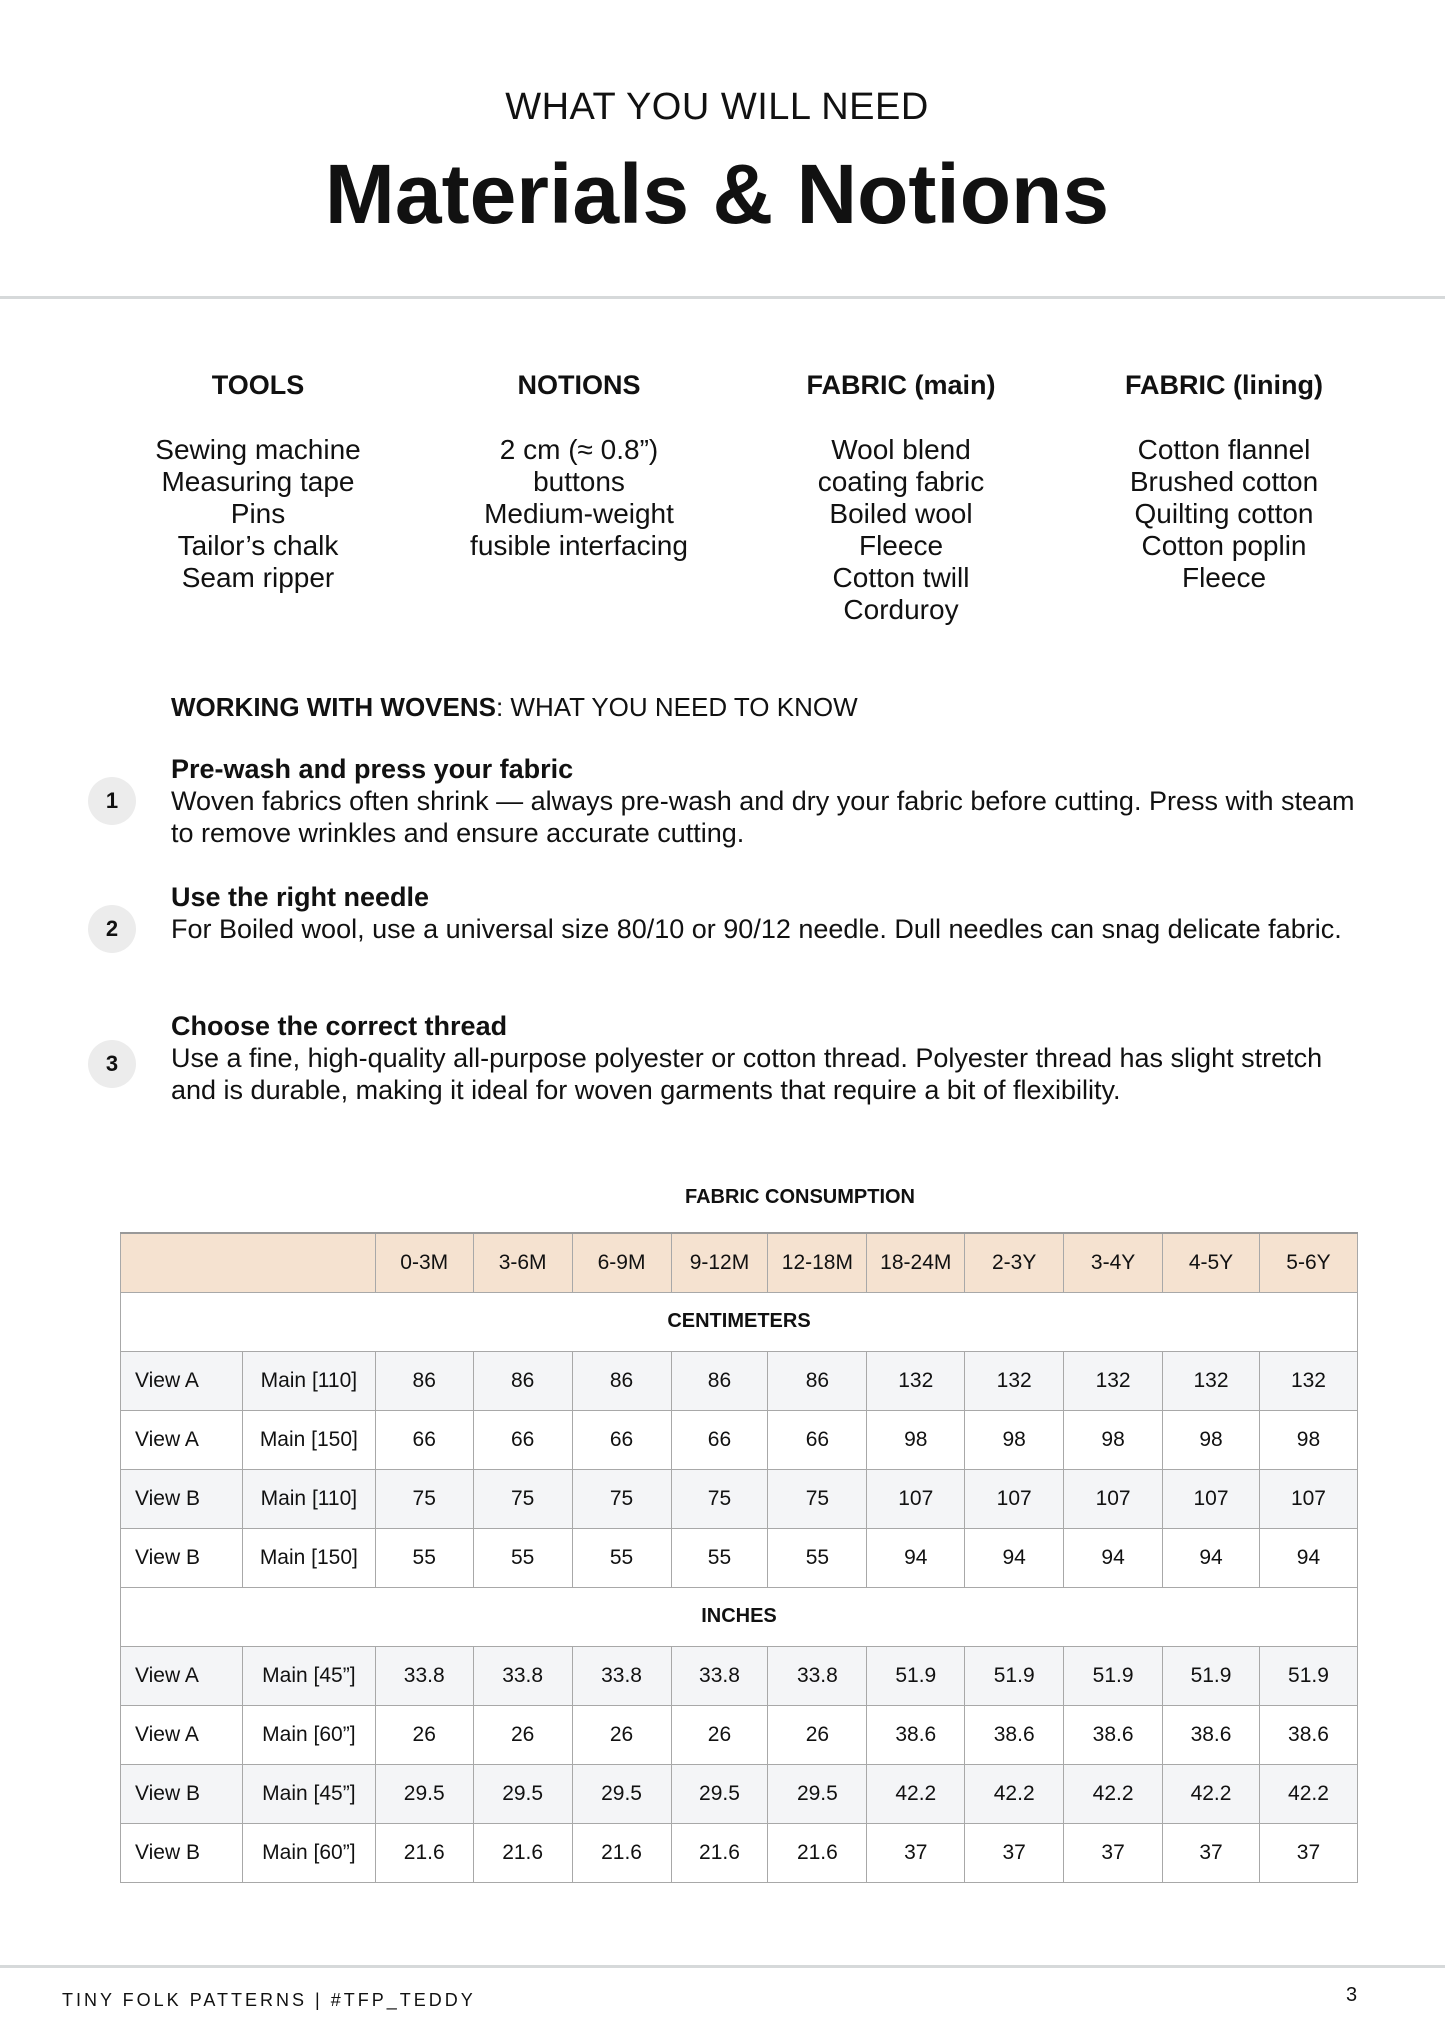 The image size is (1445, 2043). I want to click on wovens-heading-rest: : WHAT YOU NEED TO KNOW, so click(676, 707).